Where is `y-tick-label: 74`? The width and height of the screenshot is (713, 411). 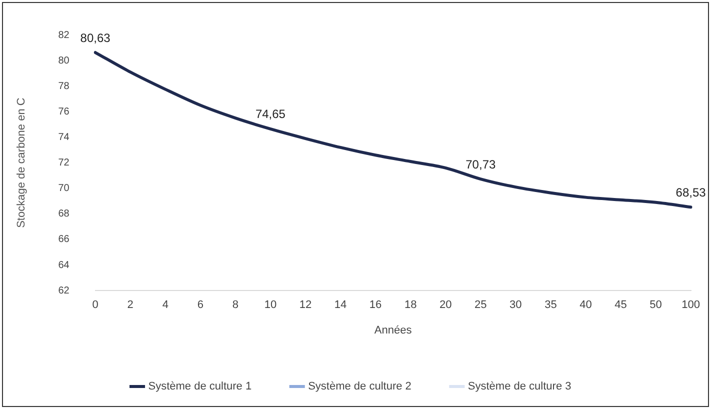 y-tick-label: 74 is located at coordinates (64, 137).